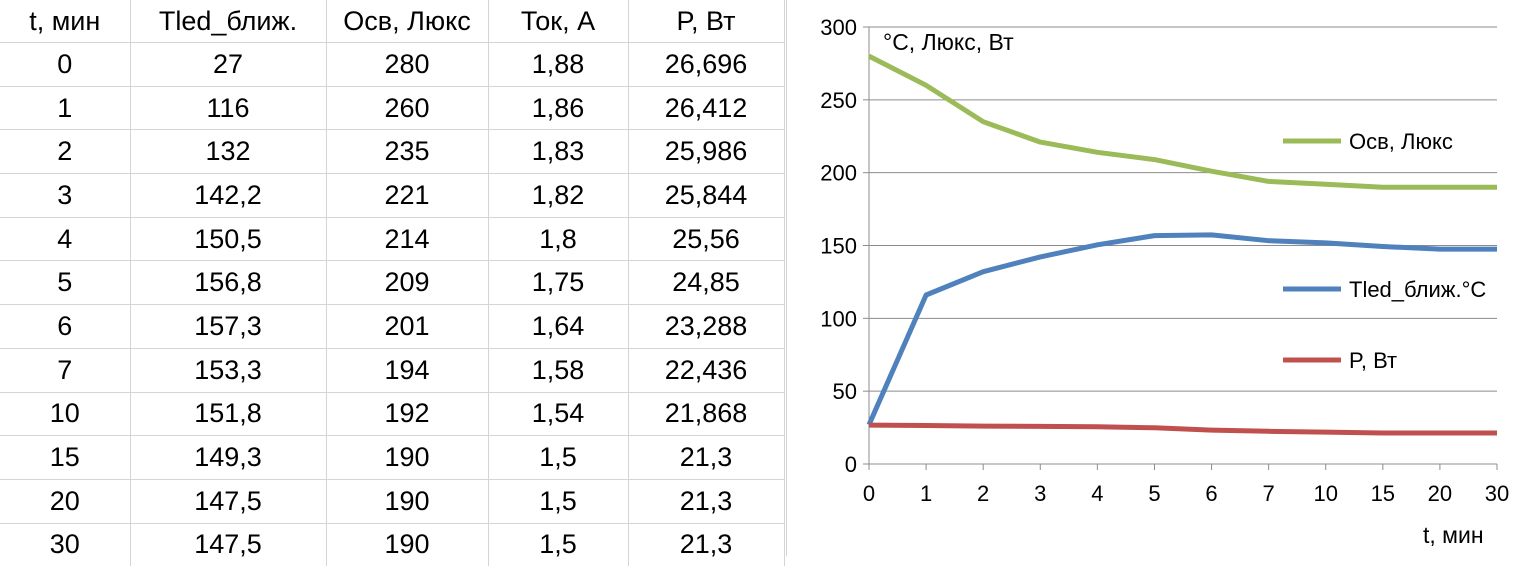  I want to click on table-cell: 1,83, so click(558, 152).